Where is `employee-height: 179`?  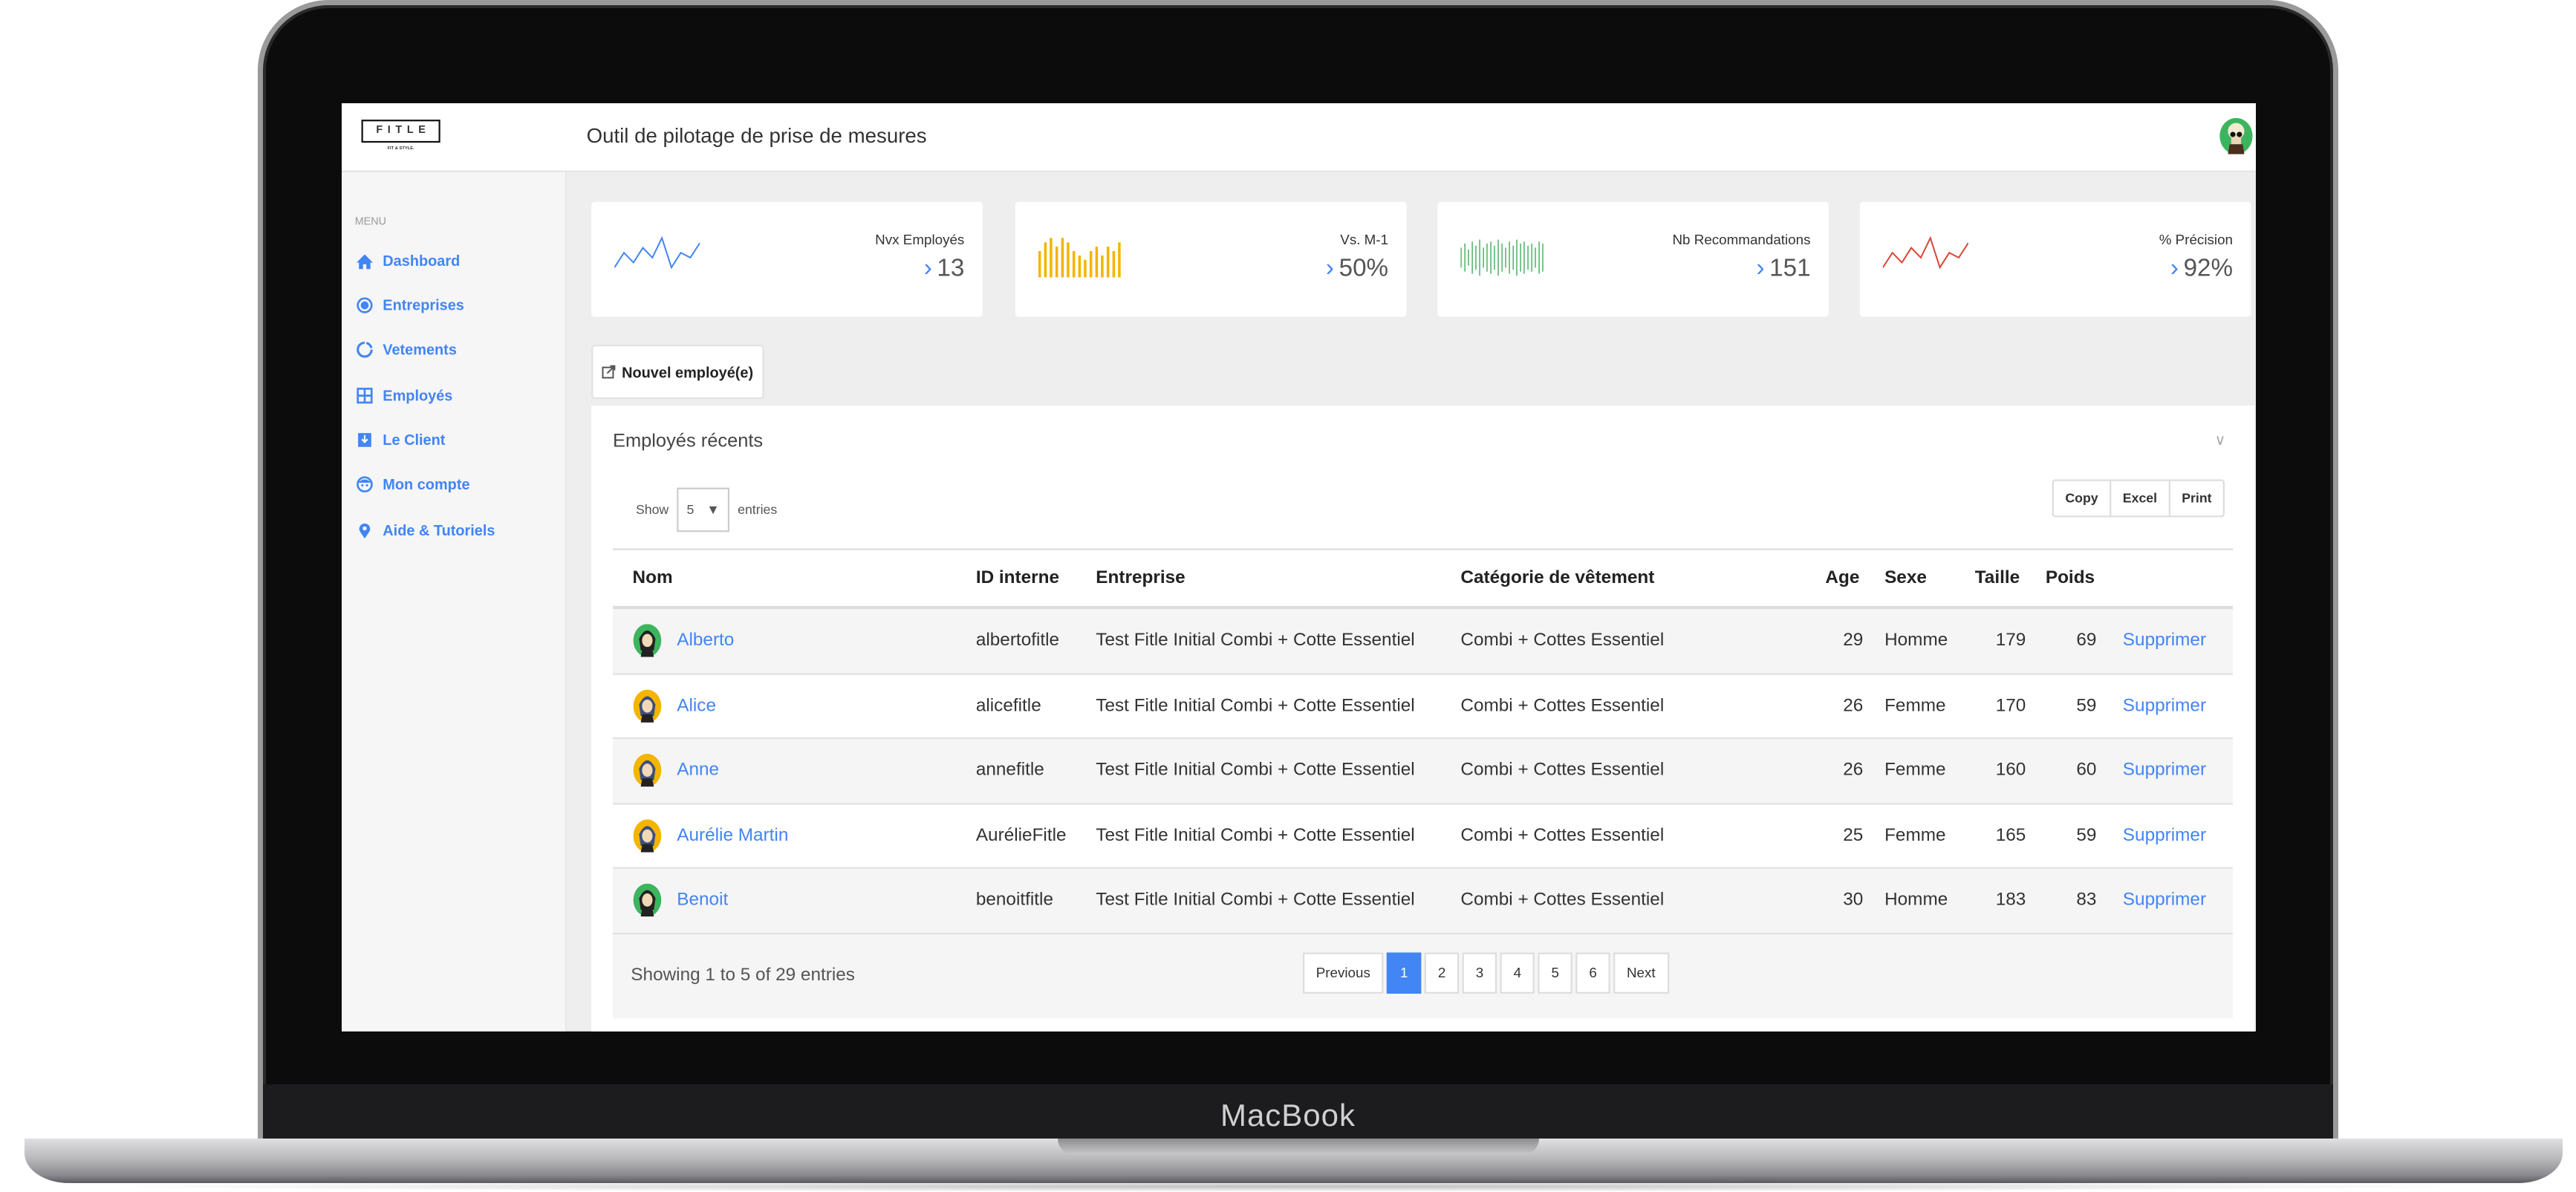
employee-height: 179 is located at coordinates (2011, 641).